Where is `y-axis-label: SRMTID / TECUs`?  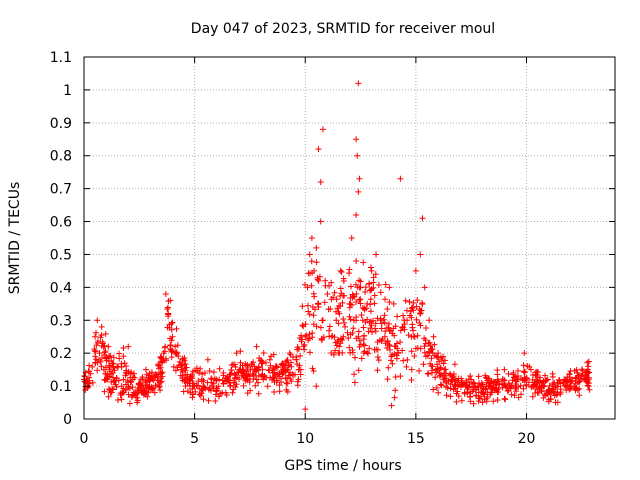 y-axis-label: SRMTID / TECUs is located at coordinates (15, 238).